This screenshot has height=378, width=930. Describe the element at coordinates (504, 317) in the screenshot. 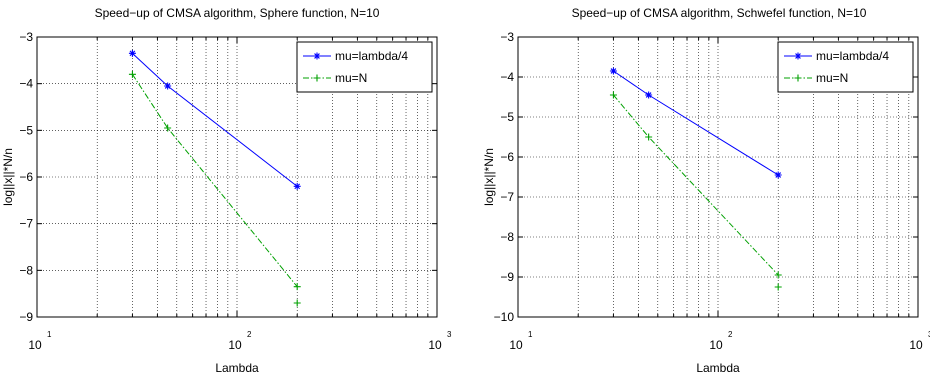

I see `y-tick-label: −10` at that location.